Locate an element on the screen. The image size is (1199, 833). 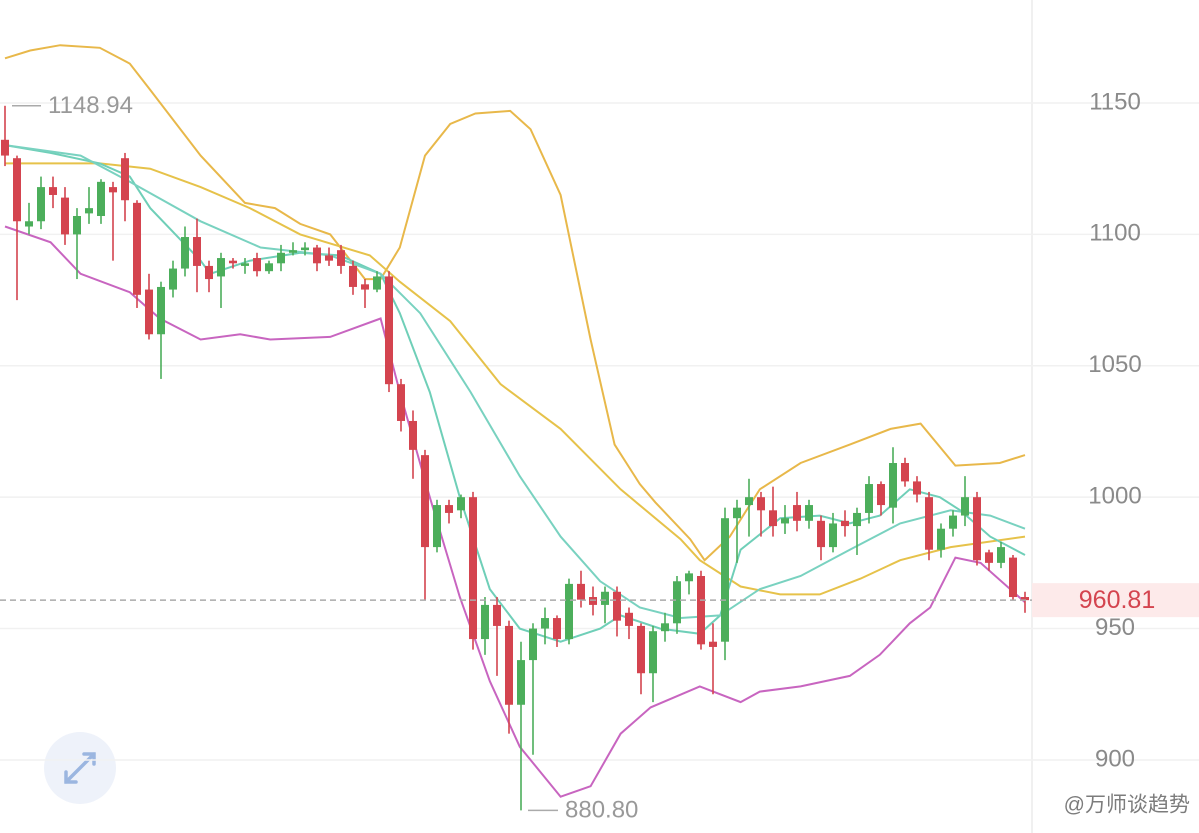
watermark: @万师谈趋势 is located at coordinates (1127, 805).